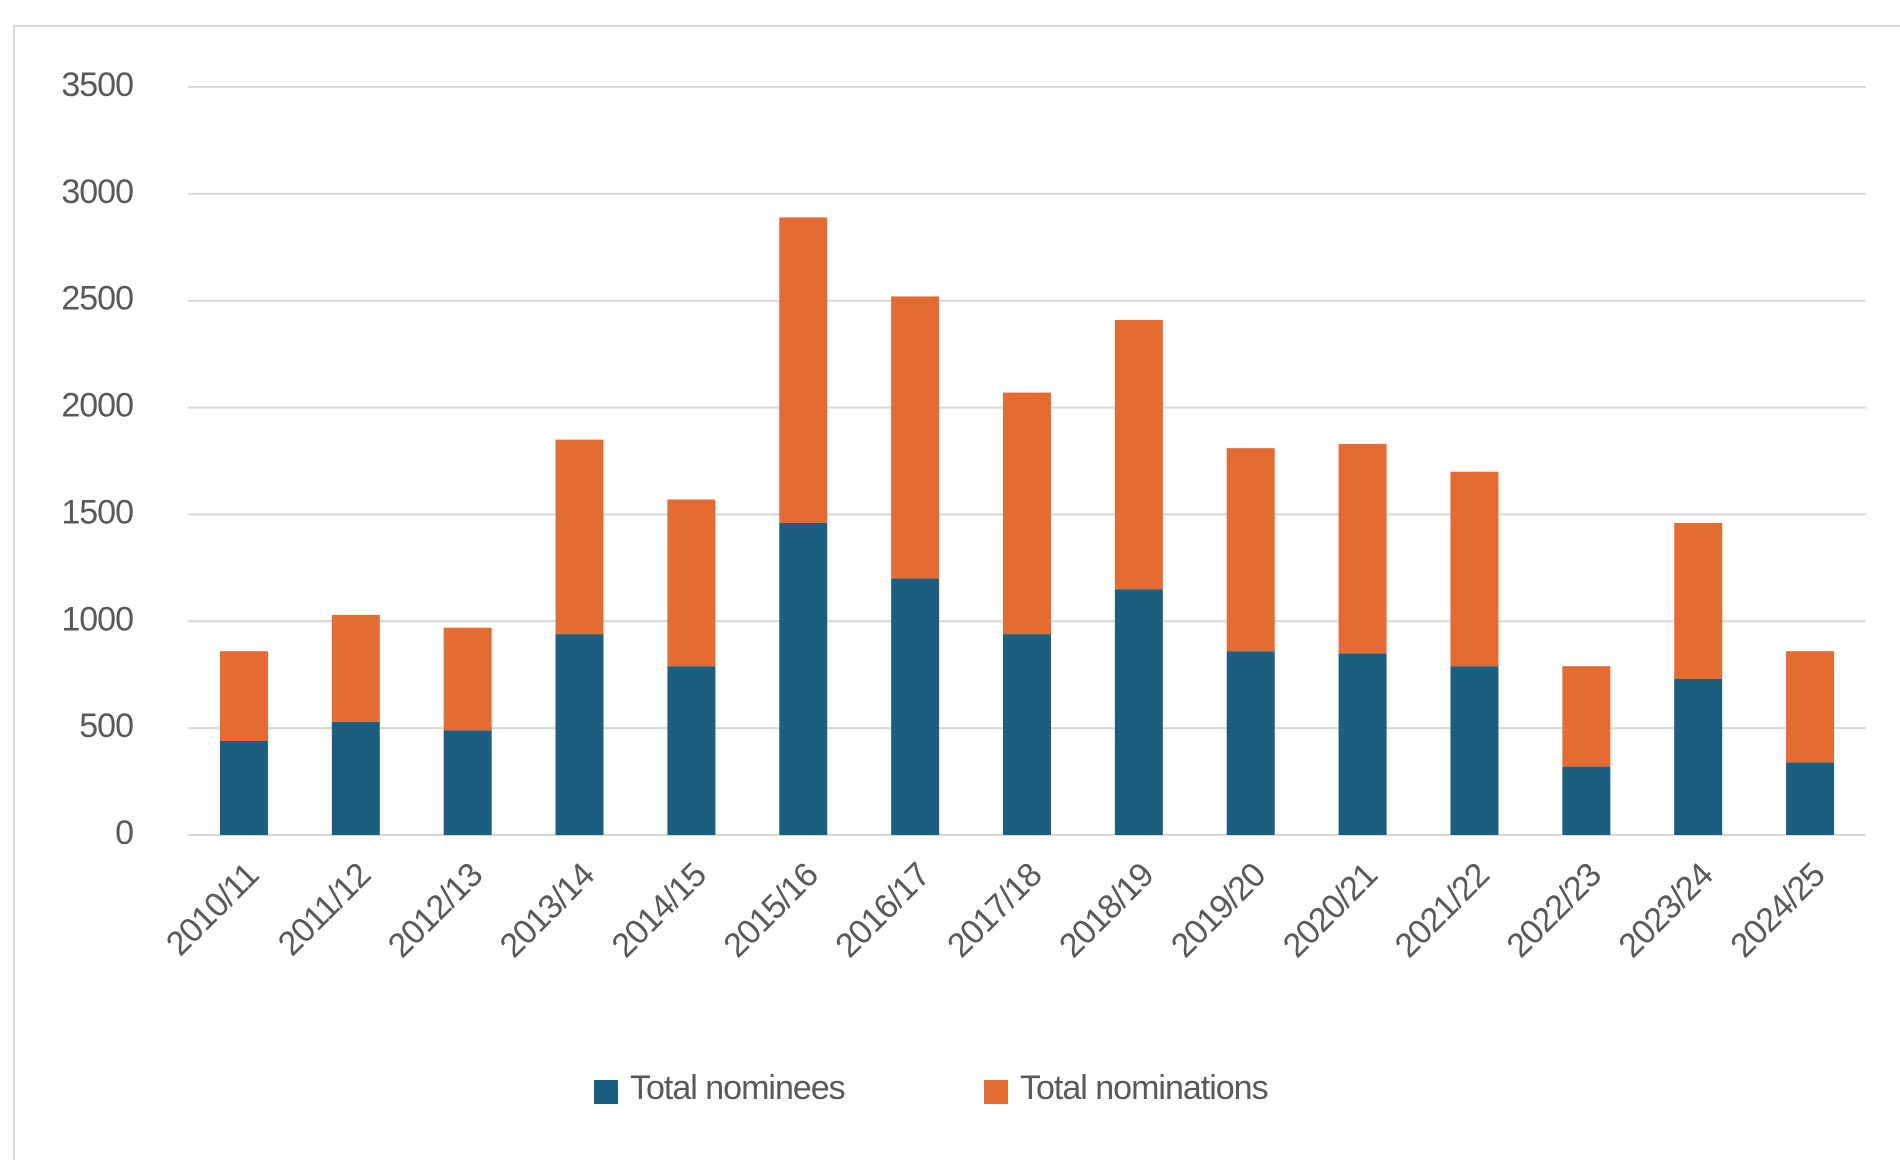 The image size is (1900, 1160). What do you see at coordinates (1218, 910) in the screenshot?
I see `x-tick-label: 2019/20` at bounding box center [1218, 910].